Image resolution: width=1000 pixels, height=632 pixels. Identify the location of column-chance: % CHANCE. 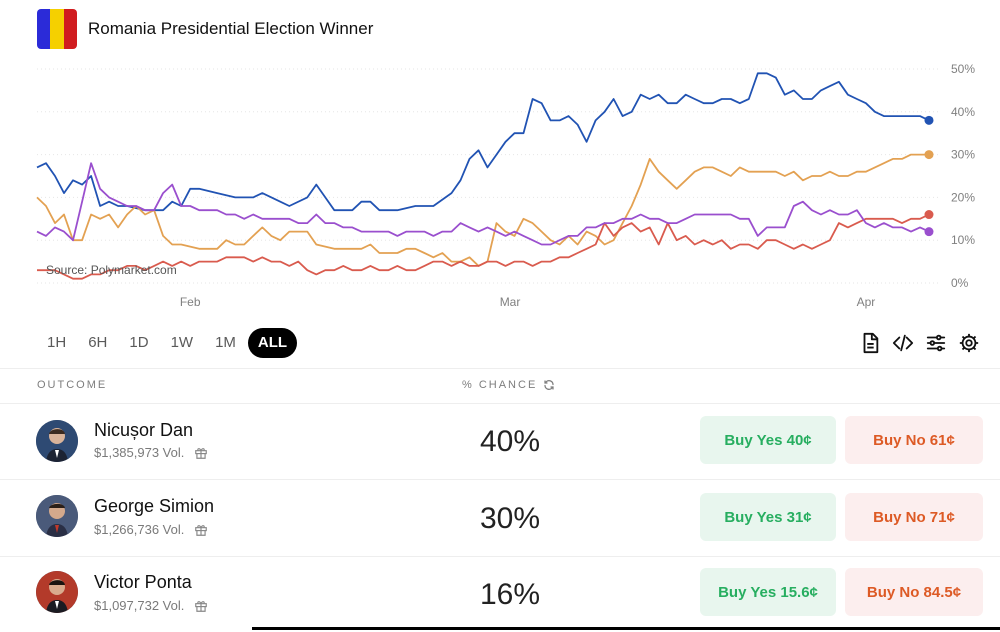
(508, 385).